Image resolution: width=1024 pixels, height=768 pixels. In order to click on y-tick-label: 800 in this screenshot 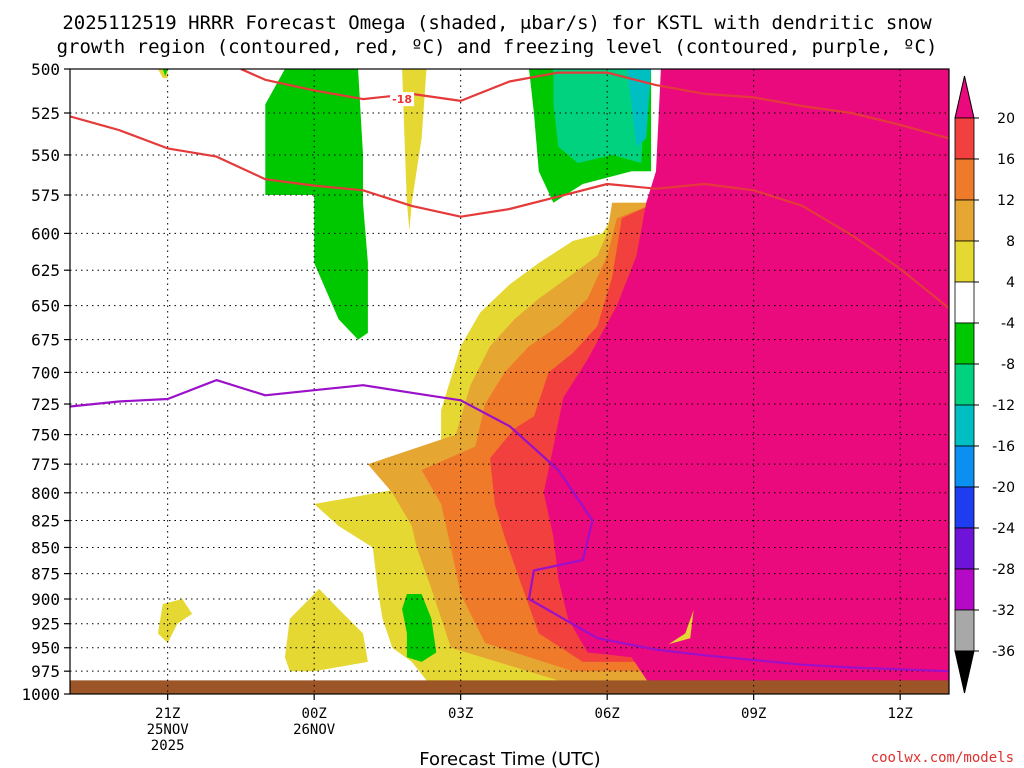, I will do `click(45, 493)`.